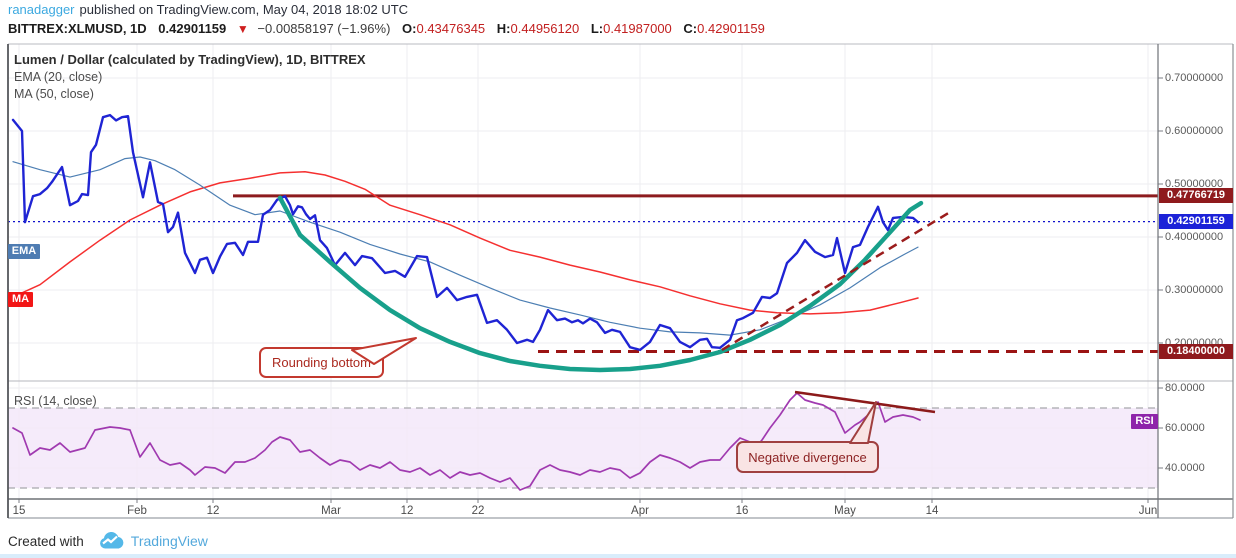  I want to click on low-value: 0.41987000, so click(637, 28).